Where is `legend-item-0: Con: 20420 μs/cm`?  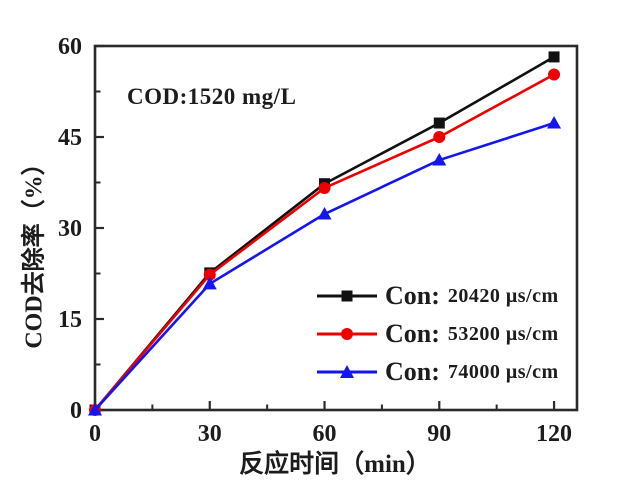 legend-item-0: Con: 20420 μs/cm is located at coordinates (437, 296).